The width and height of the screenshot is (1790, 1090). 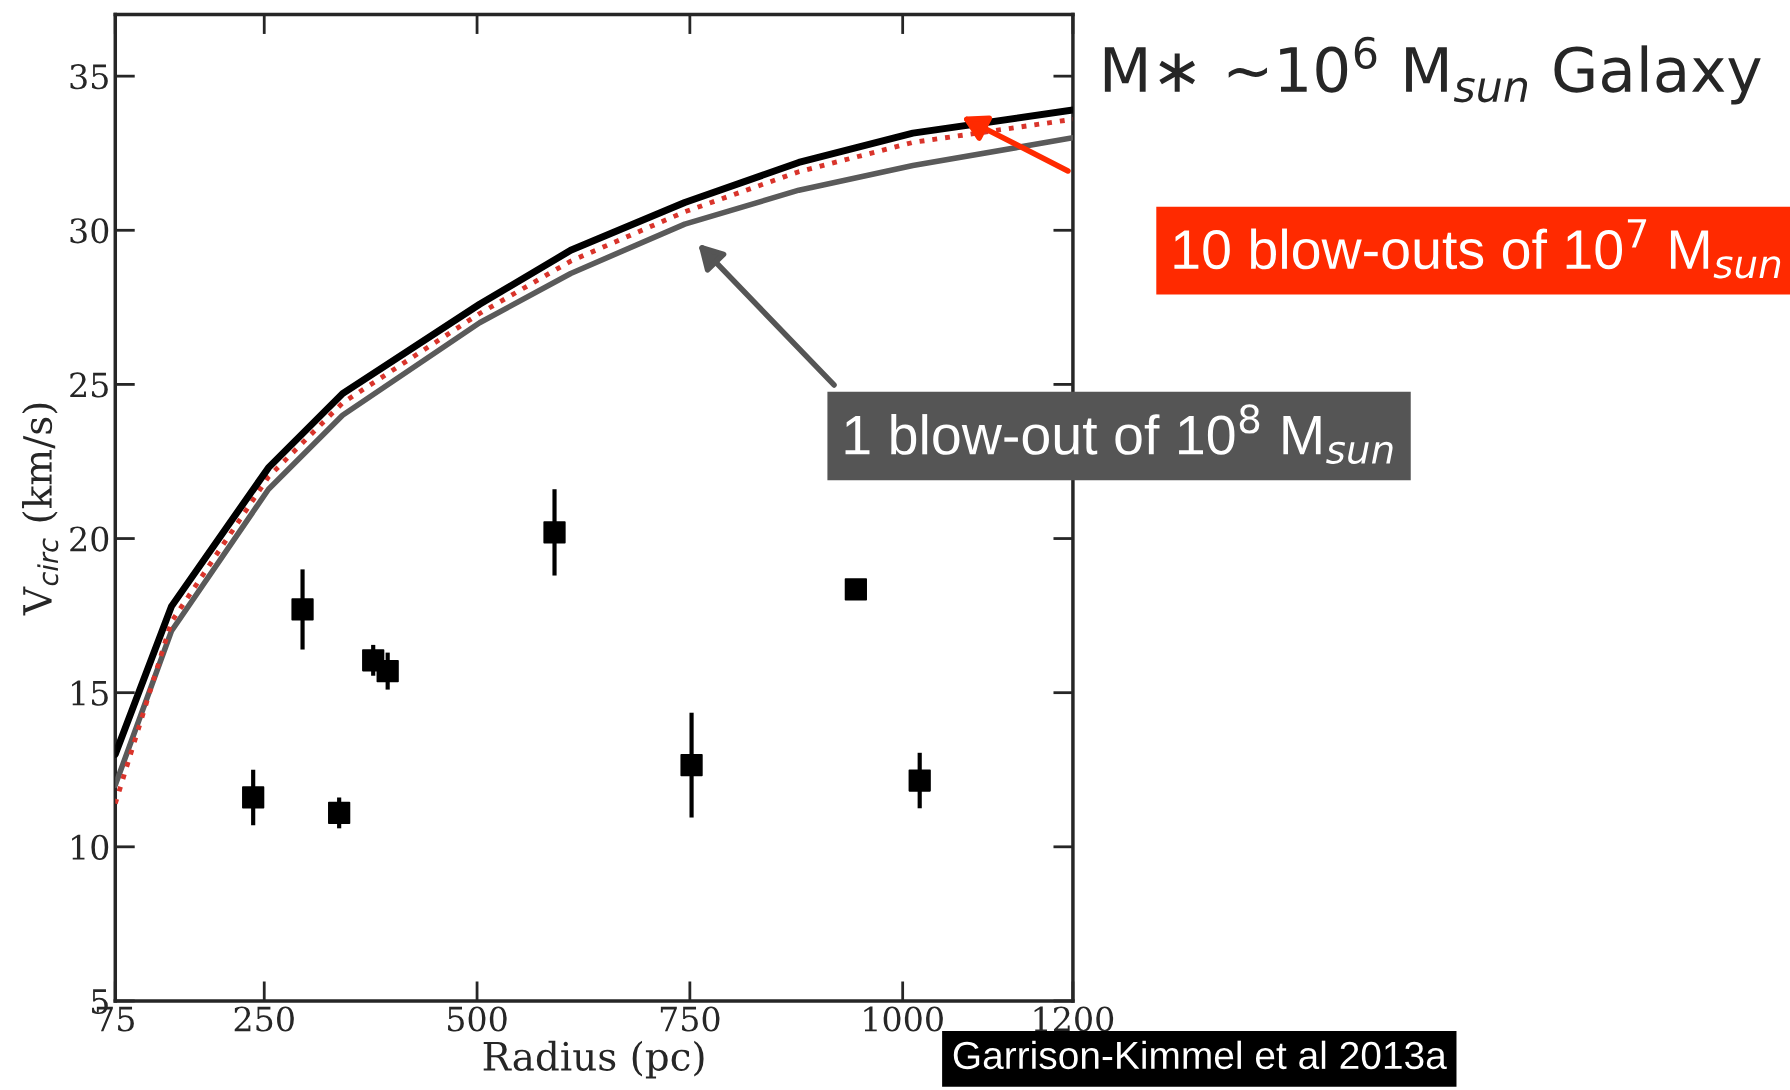 What do you see at coordinates (89, 231) in the screenshot?
I see `y-tick-label: 30` at bounding box center [89, 231].